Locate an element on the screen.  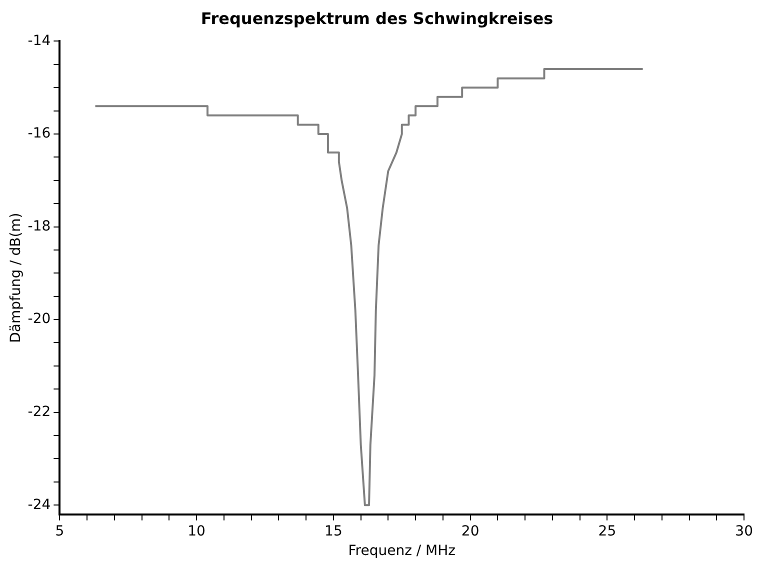
y-tick-label: -24 is located at coordinates (39, 504).